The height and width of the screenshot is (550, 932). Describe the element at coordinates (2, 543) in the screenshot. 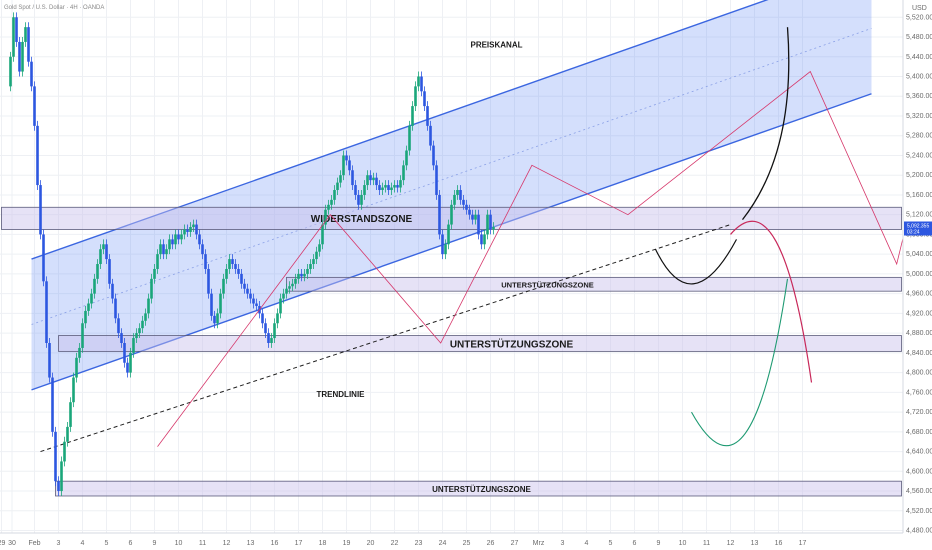

I see `x-tick-label: 29` at that location.